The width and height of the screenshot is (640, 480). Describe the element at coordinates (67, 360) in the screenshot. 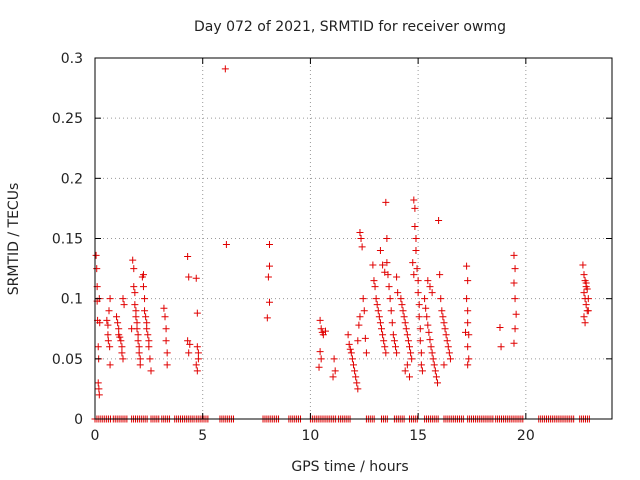

I see `y-tick-label: 0.05` at that location.